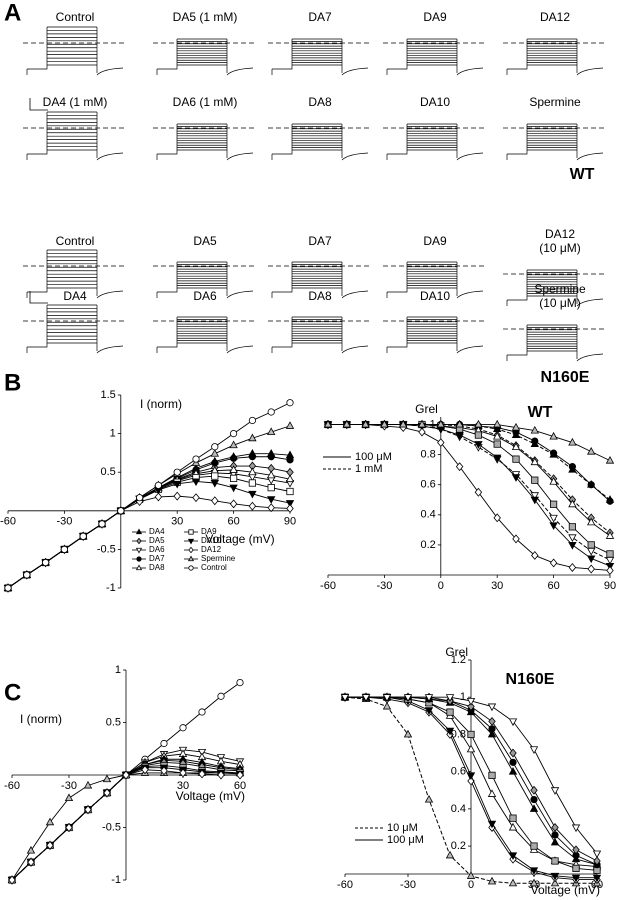 The width and height of the screenshot is (620, 900). I want to click on y-tick-label: 0.2, so click(428, 545).